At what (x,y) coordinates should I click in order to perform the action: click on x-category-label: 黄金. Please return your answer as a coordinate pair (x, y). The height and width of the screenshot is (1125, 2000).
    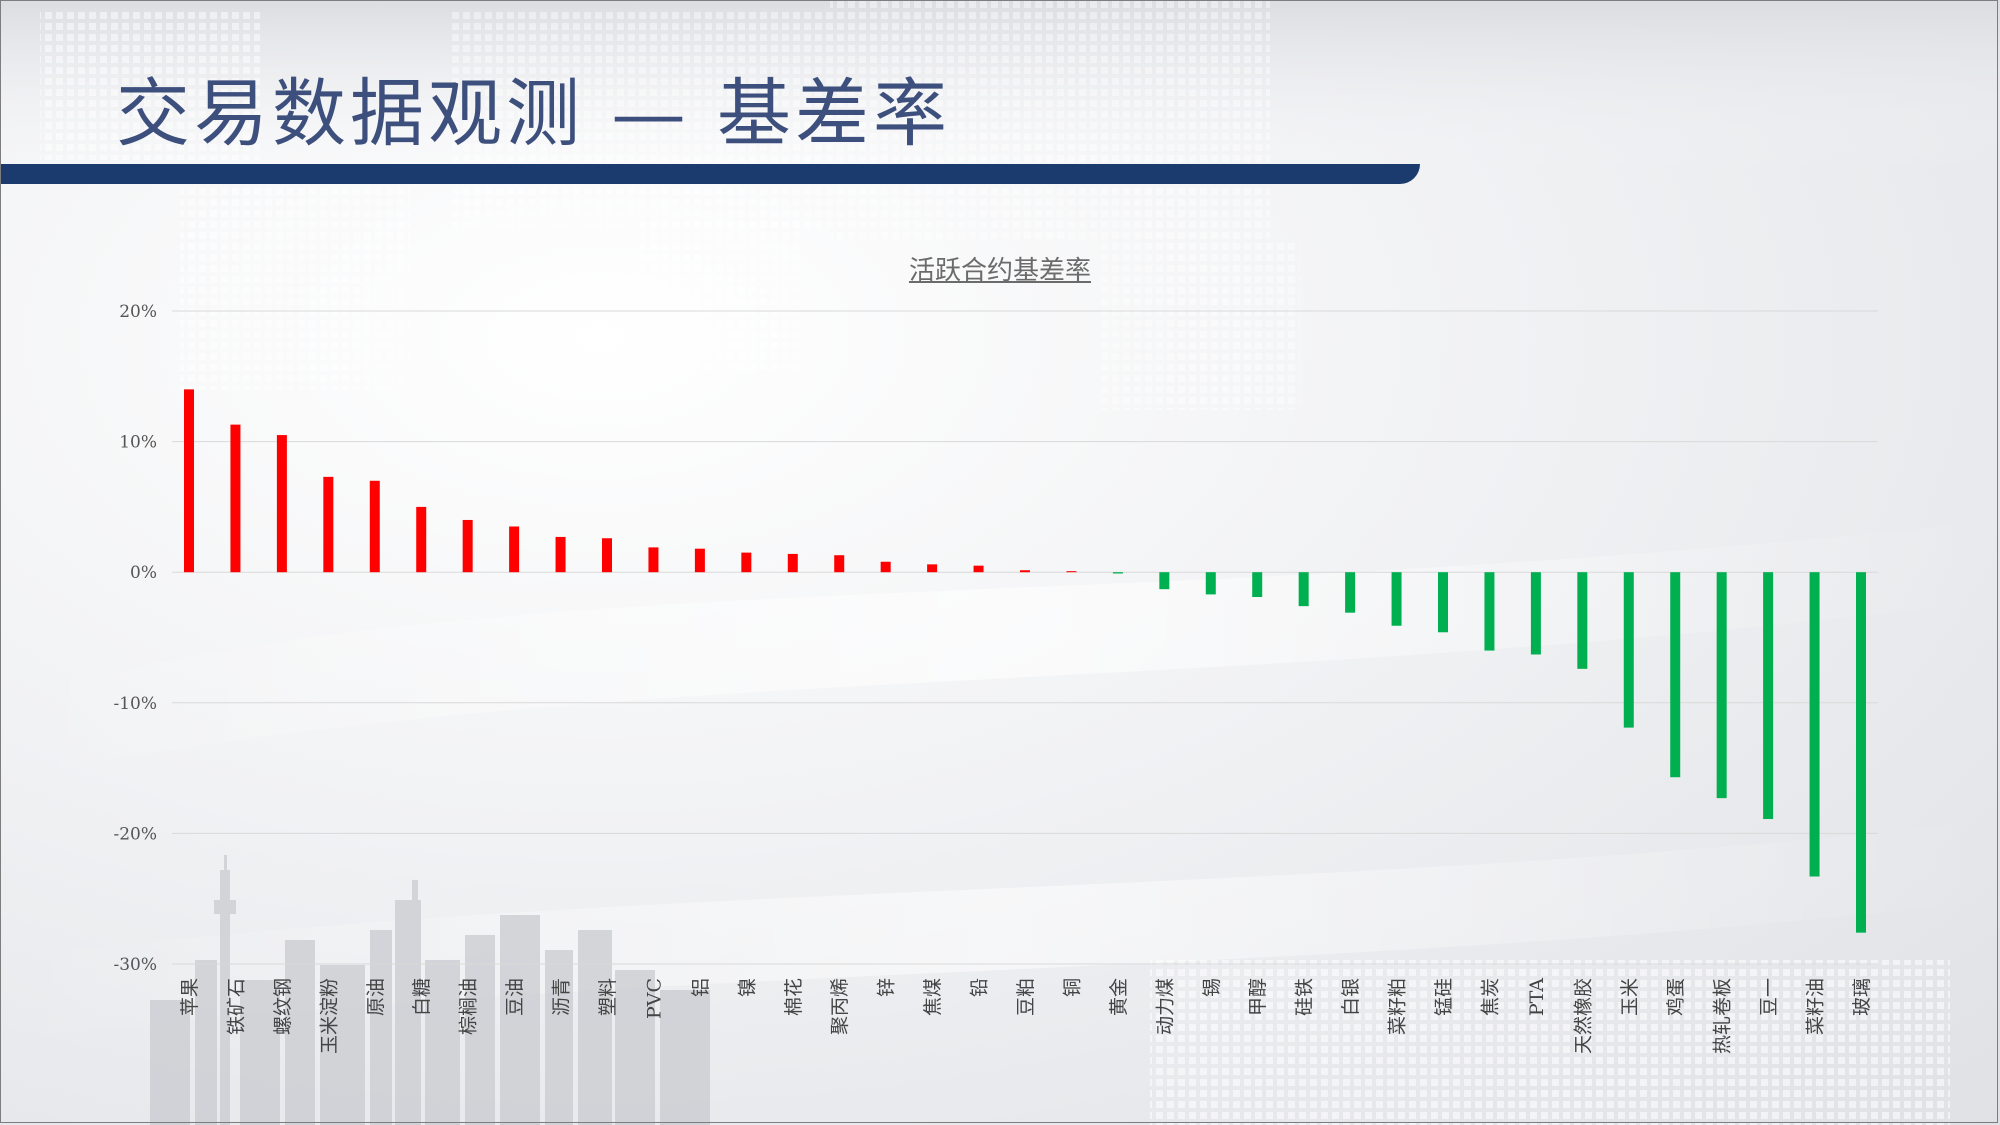
    Looking at the image, I should click on (1119, 997).